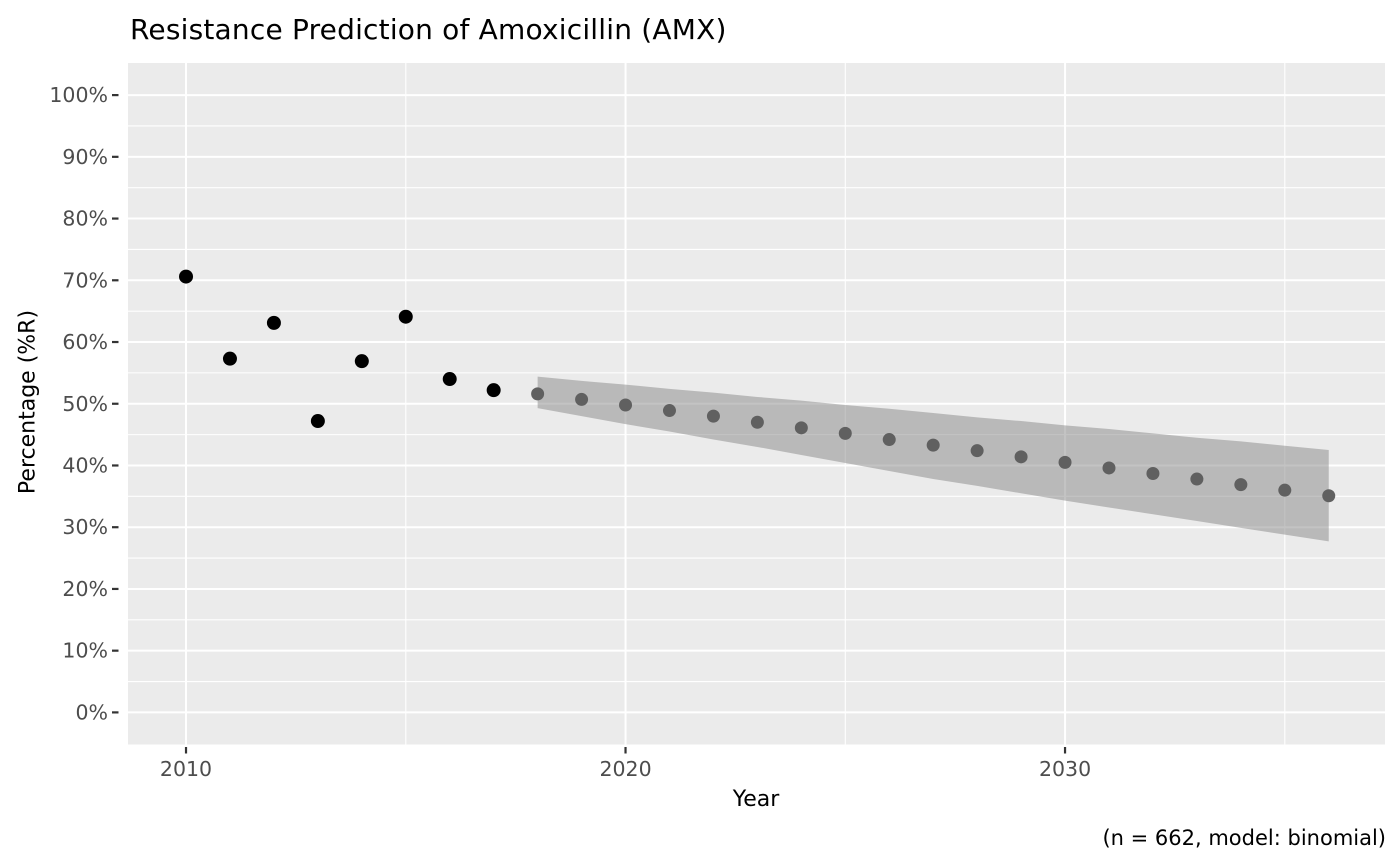 Image resolution: width=1400 pixels, height=866 pixels. Describe the element at coordinates (85, 651) in the screenshot. I see `y-tick-label: 10%` at that location.